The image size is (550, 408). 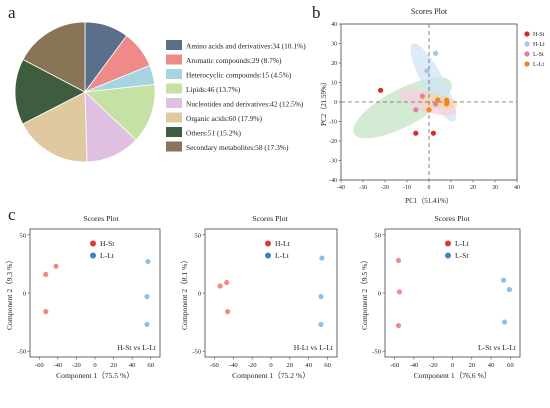 What do you see at coordinates (137, 347) in the screenshot?
I see `comparison-annotation: H-St vs L-Lt` at bounding box center [137, 347].